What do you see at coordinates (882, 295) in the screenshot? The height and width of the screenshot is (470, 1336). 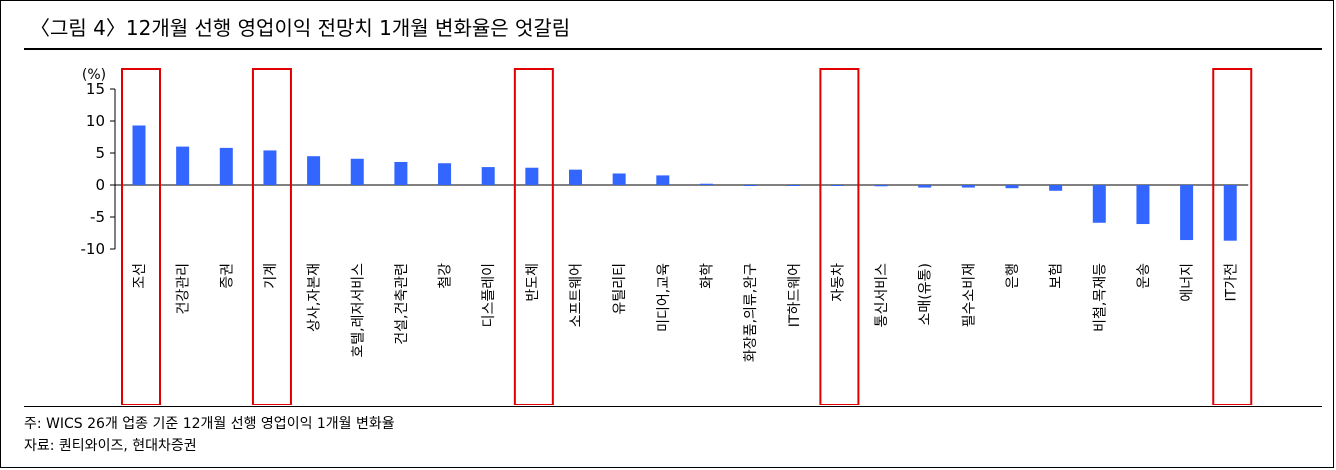 I see `category-label-18: 통신서비스` at bounding box center [882, 295].